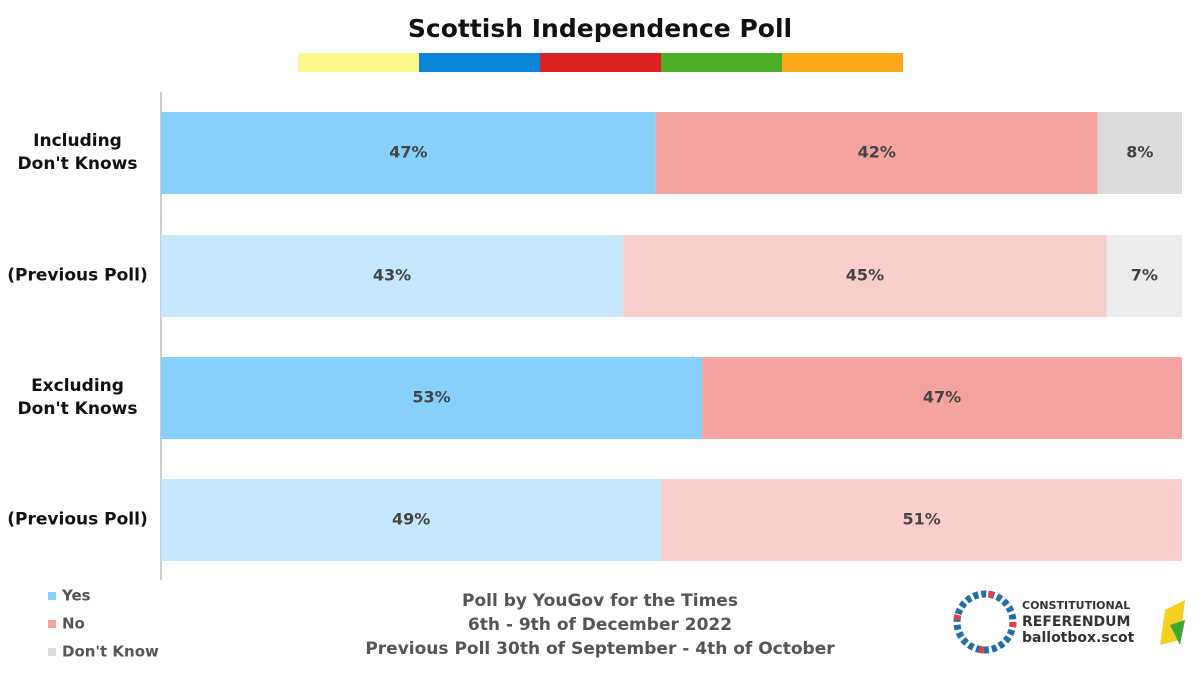  What do you see at coordinates (1076, 605) in the screenshot?
I see `logo-text: CONSTITUTIONAL` at bounding box center [1076, 605].